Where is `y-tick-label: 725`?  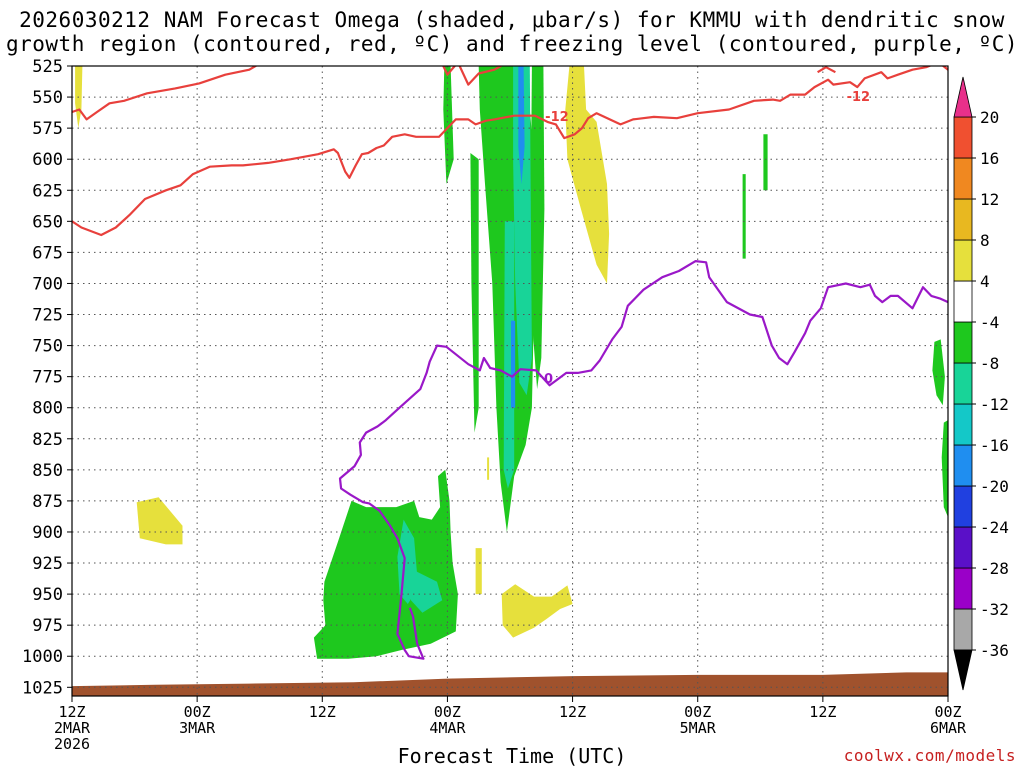 y-tick-label: 725 is located at coordinates (47, 316).